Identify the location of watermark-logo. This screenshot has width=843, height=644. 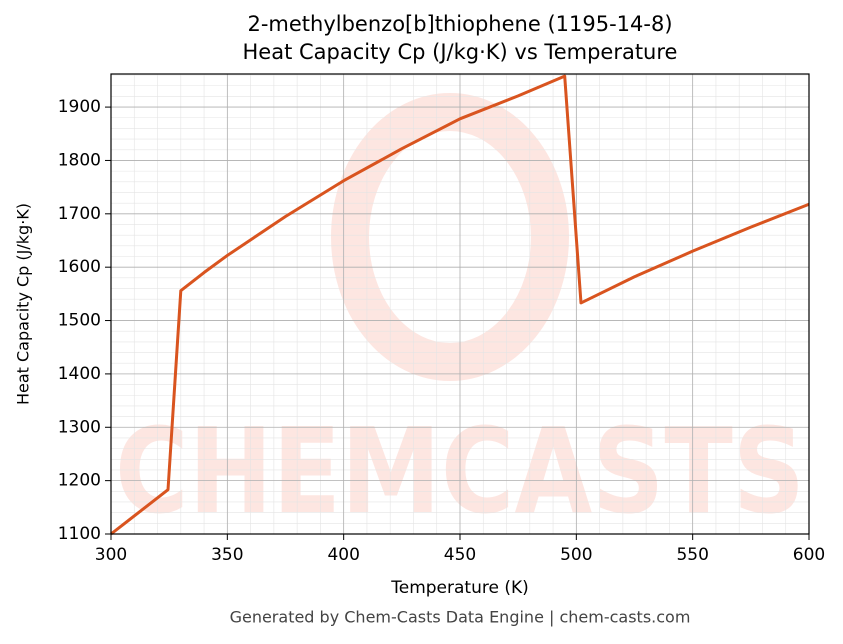
(450, 237).